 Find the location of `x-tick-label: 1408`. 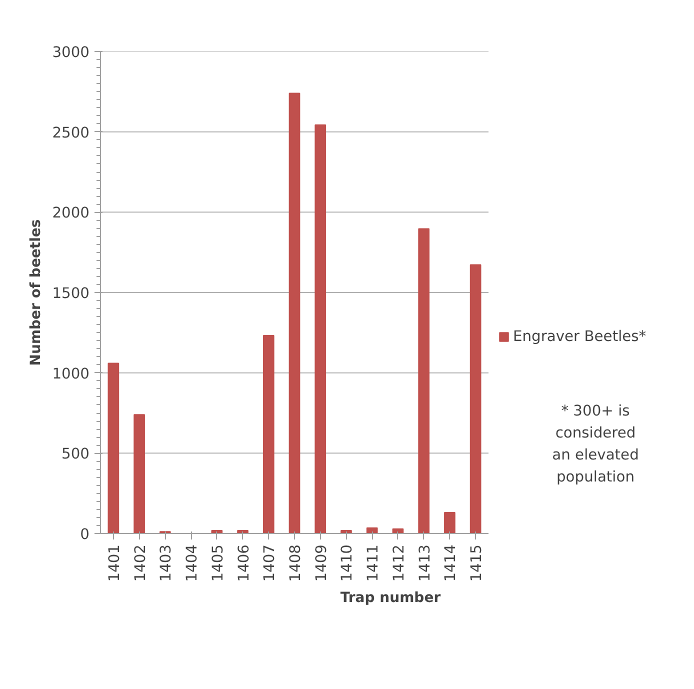

x-tick-label: 1408 is located at coordinates (295, 563).